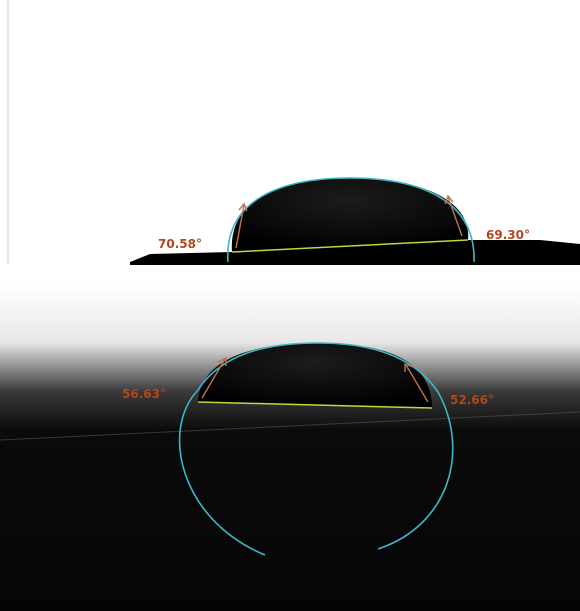 The height and width of the screenshot is (611, 580). I want to click on left-angle: 70.58°, so click(180, 244).